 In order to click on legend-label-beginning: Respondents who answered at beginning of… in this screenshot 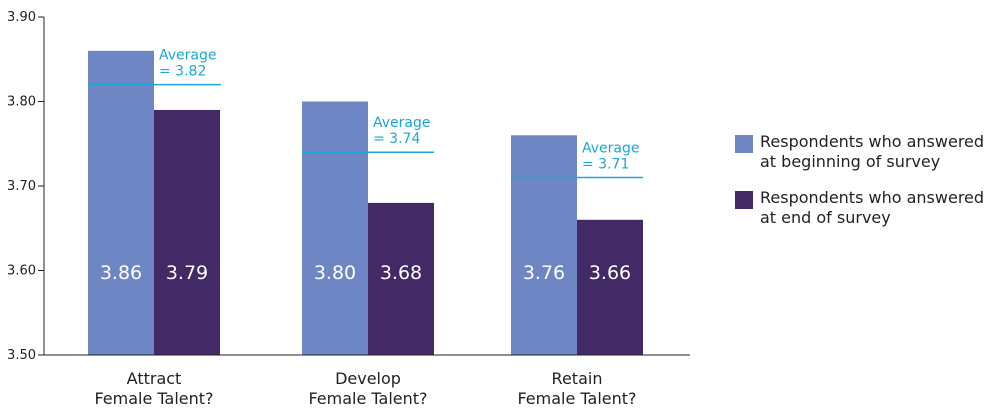, I will do `click(872, 151)`.